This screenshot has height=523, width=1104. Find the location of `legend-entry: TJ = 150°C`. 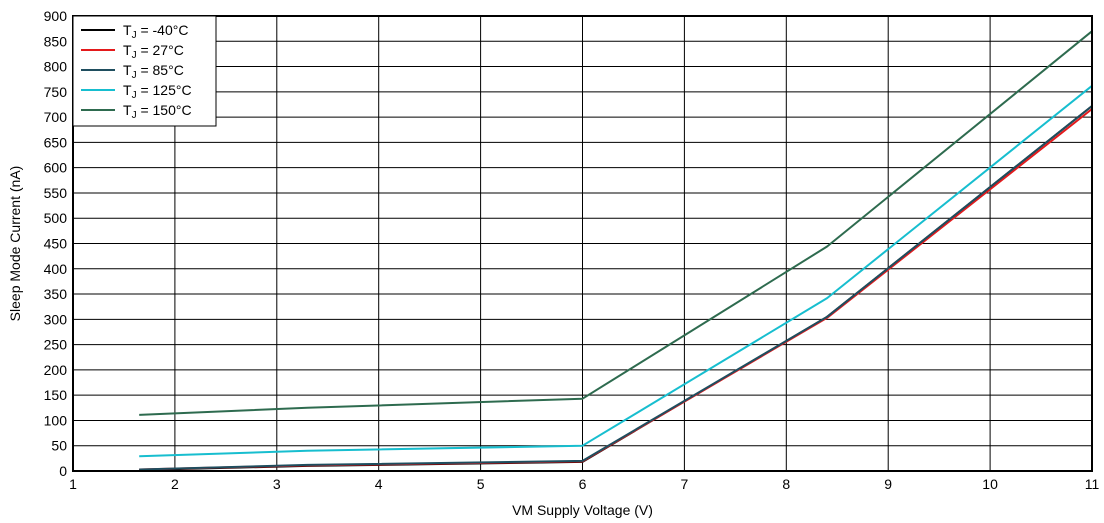

legend-entry: TJ = 150°C is located at coordinates (157, 111).